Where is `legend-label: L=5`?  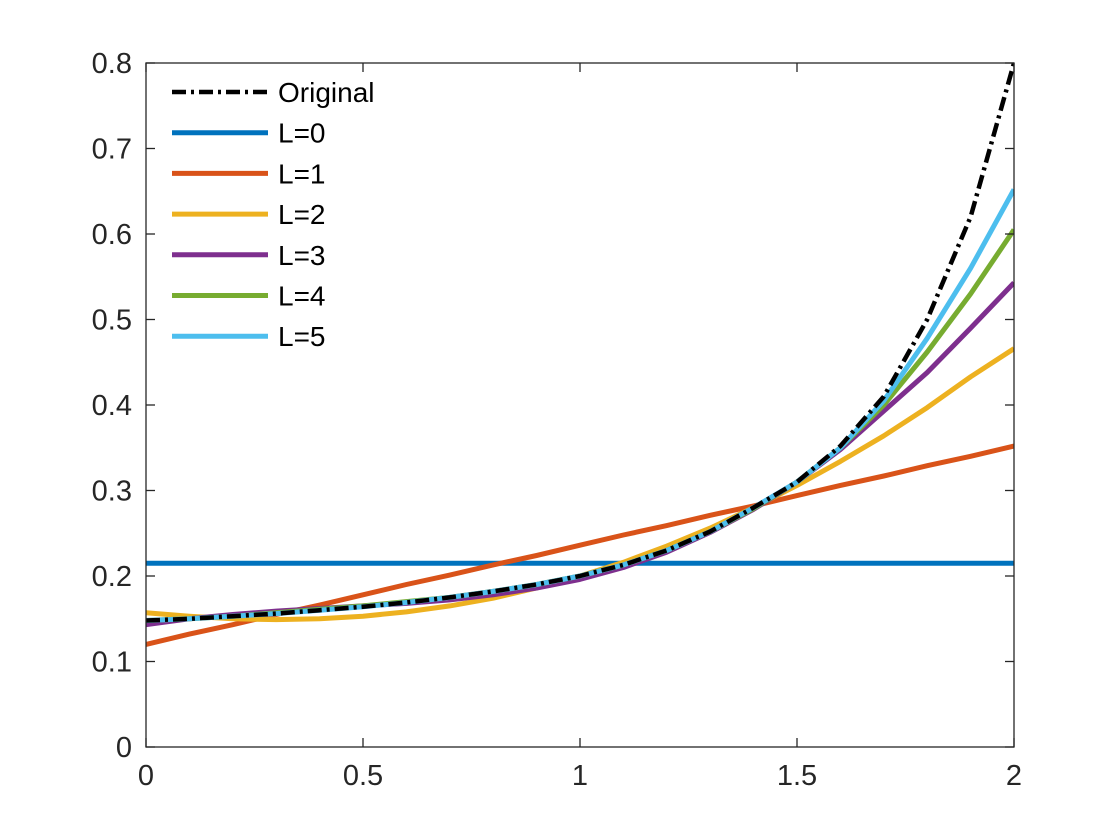
legend-label: L=5 is located at coordinates (302, 336).